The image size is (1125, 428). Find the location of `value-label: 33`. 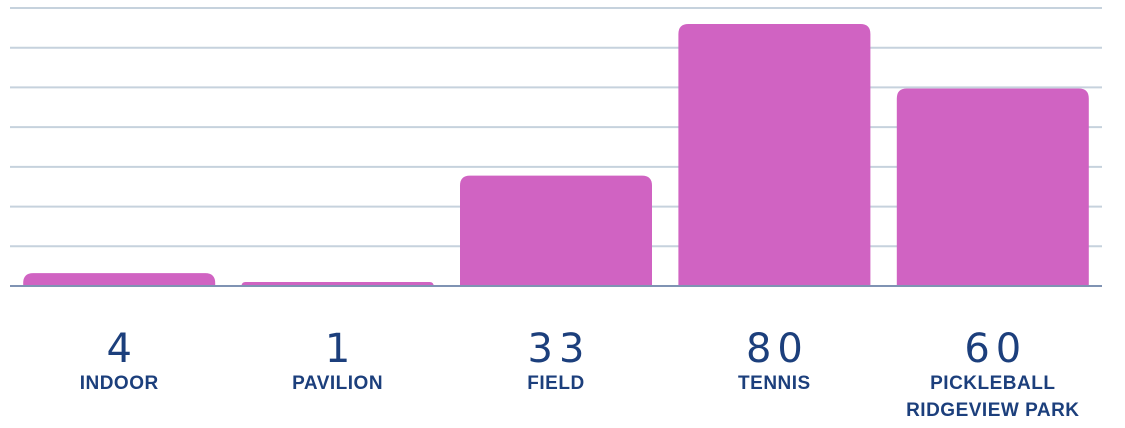

value-label: 33 is located at coordinates (559, 349).